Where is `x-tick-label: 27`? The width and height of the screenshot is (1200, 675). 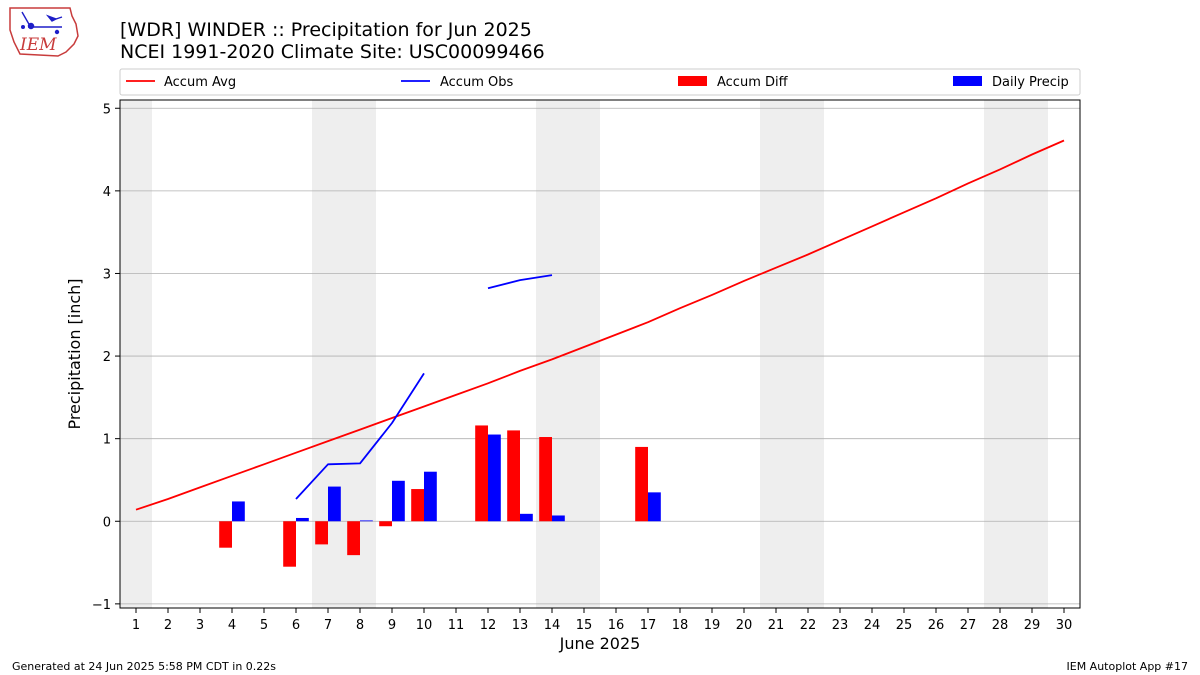
x-tick-label: 27 is located at coordinates (968, 625).